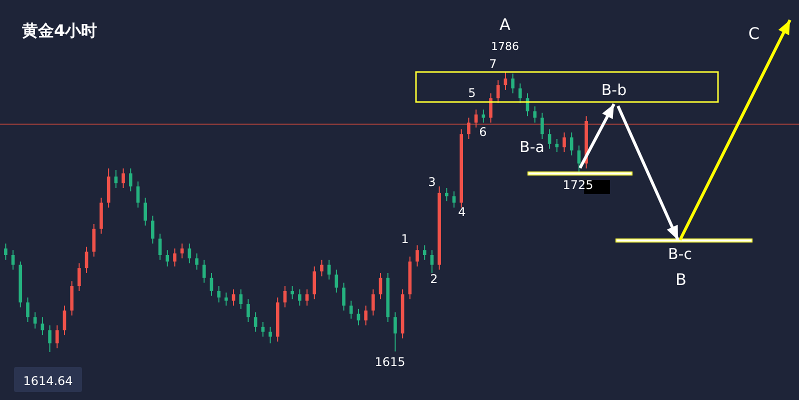 This screenshot has width=799, height=400. Describe the element at coordinates (59, 30) in the screenshot. I see `chart-title: 黄金4小时` at that location.